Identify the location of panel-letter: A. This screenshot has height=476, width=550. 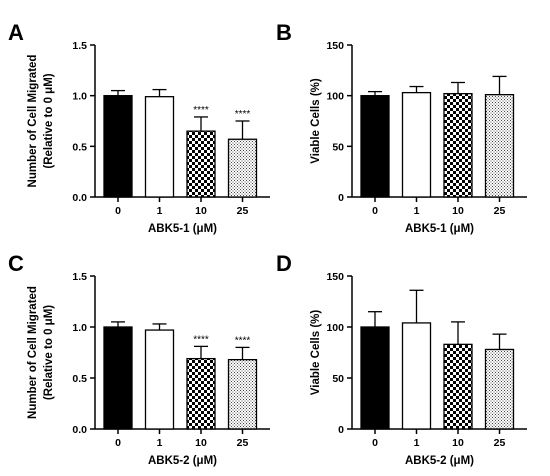
(16, 32).